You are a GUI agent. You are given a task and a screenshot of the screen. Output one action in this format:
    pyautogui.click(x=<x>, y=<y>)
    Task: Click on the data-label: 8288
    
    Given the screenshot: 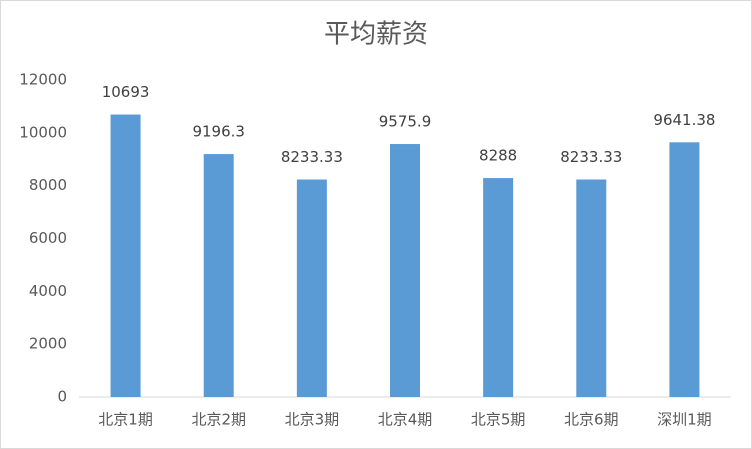 What is the action you would take?
    pyautogui.click(x=498, y=156)
    